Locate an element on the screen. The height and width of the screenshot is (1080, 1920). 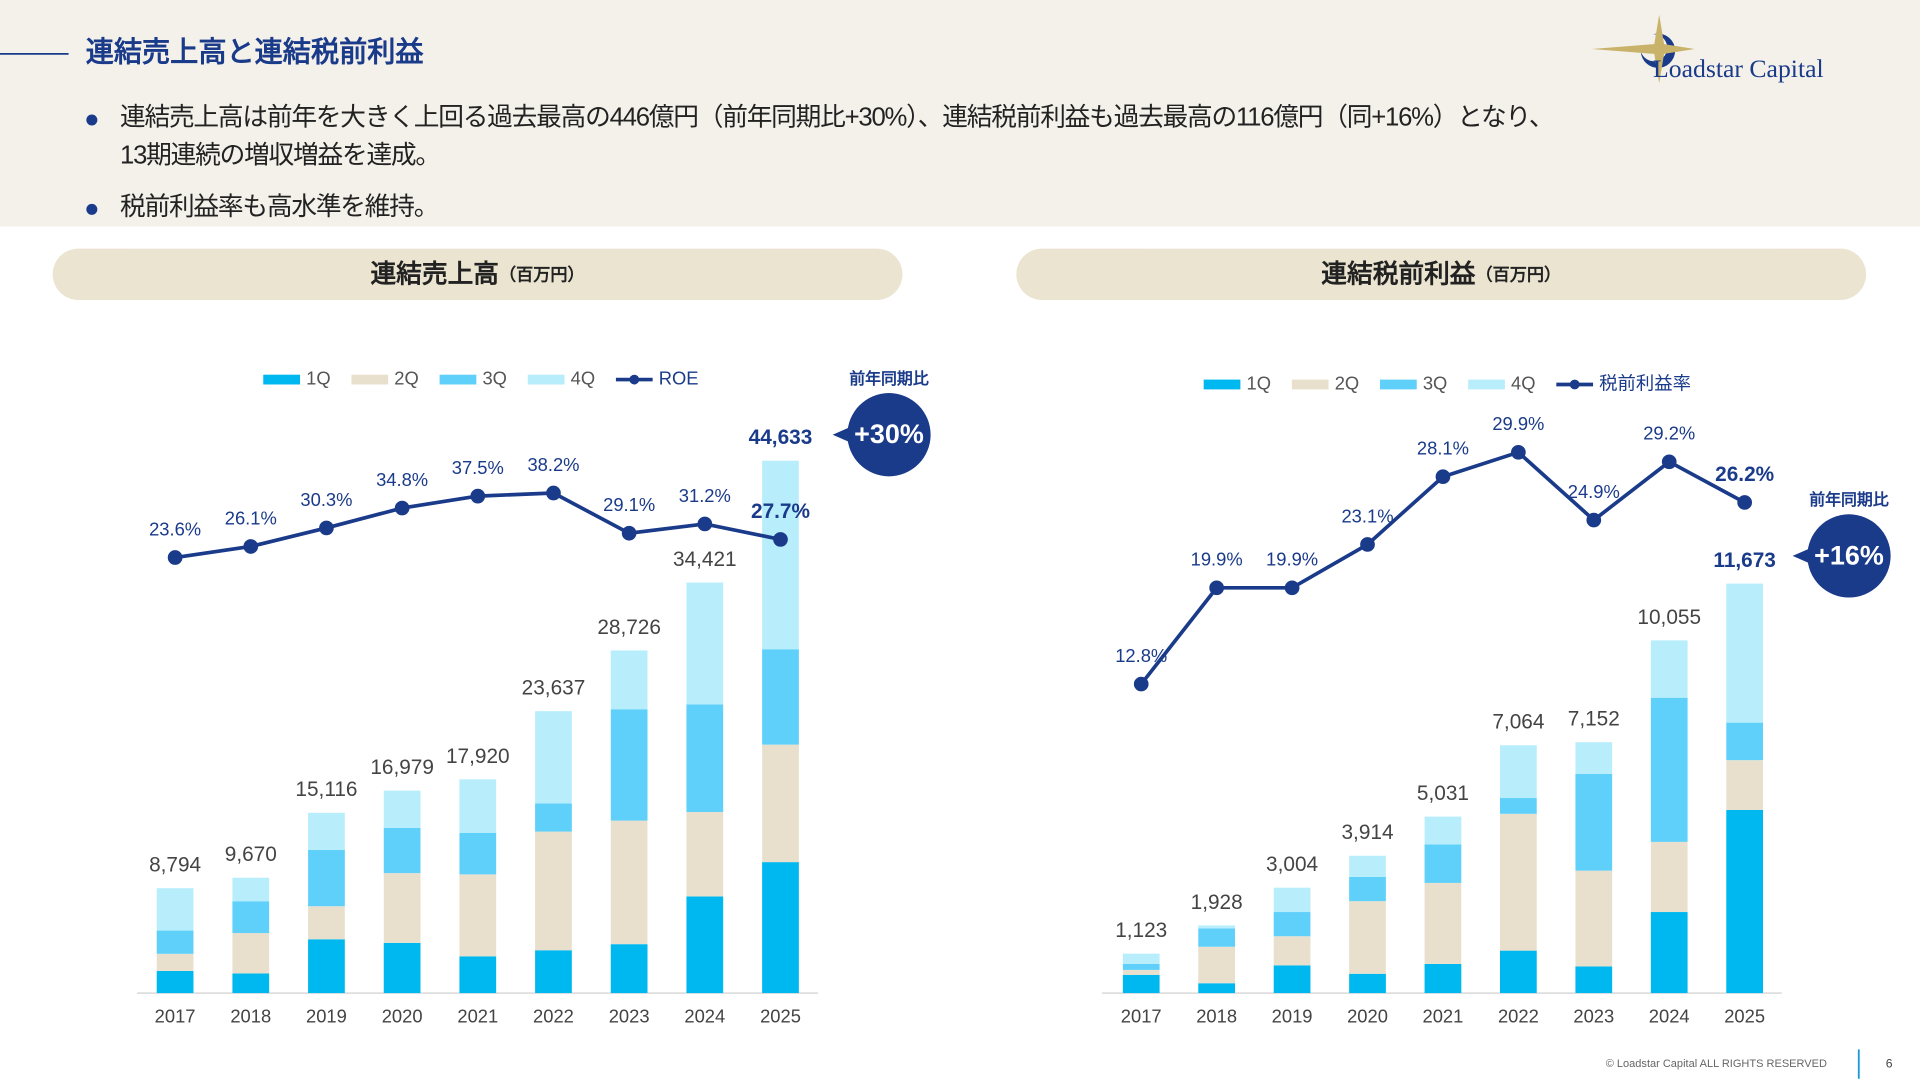
x-tick-label: 2021 is located at coordinates (1443, 1015).